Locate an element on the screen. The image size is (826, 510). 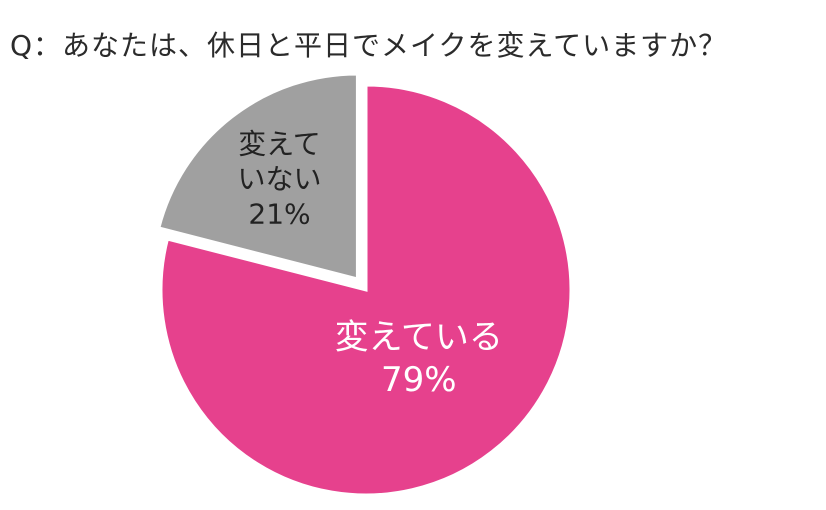
chart-title: Q：あなたは、休日と平日でメイクを変えていますか？ is located at coordinates (369, 45).